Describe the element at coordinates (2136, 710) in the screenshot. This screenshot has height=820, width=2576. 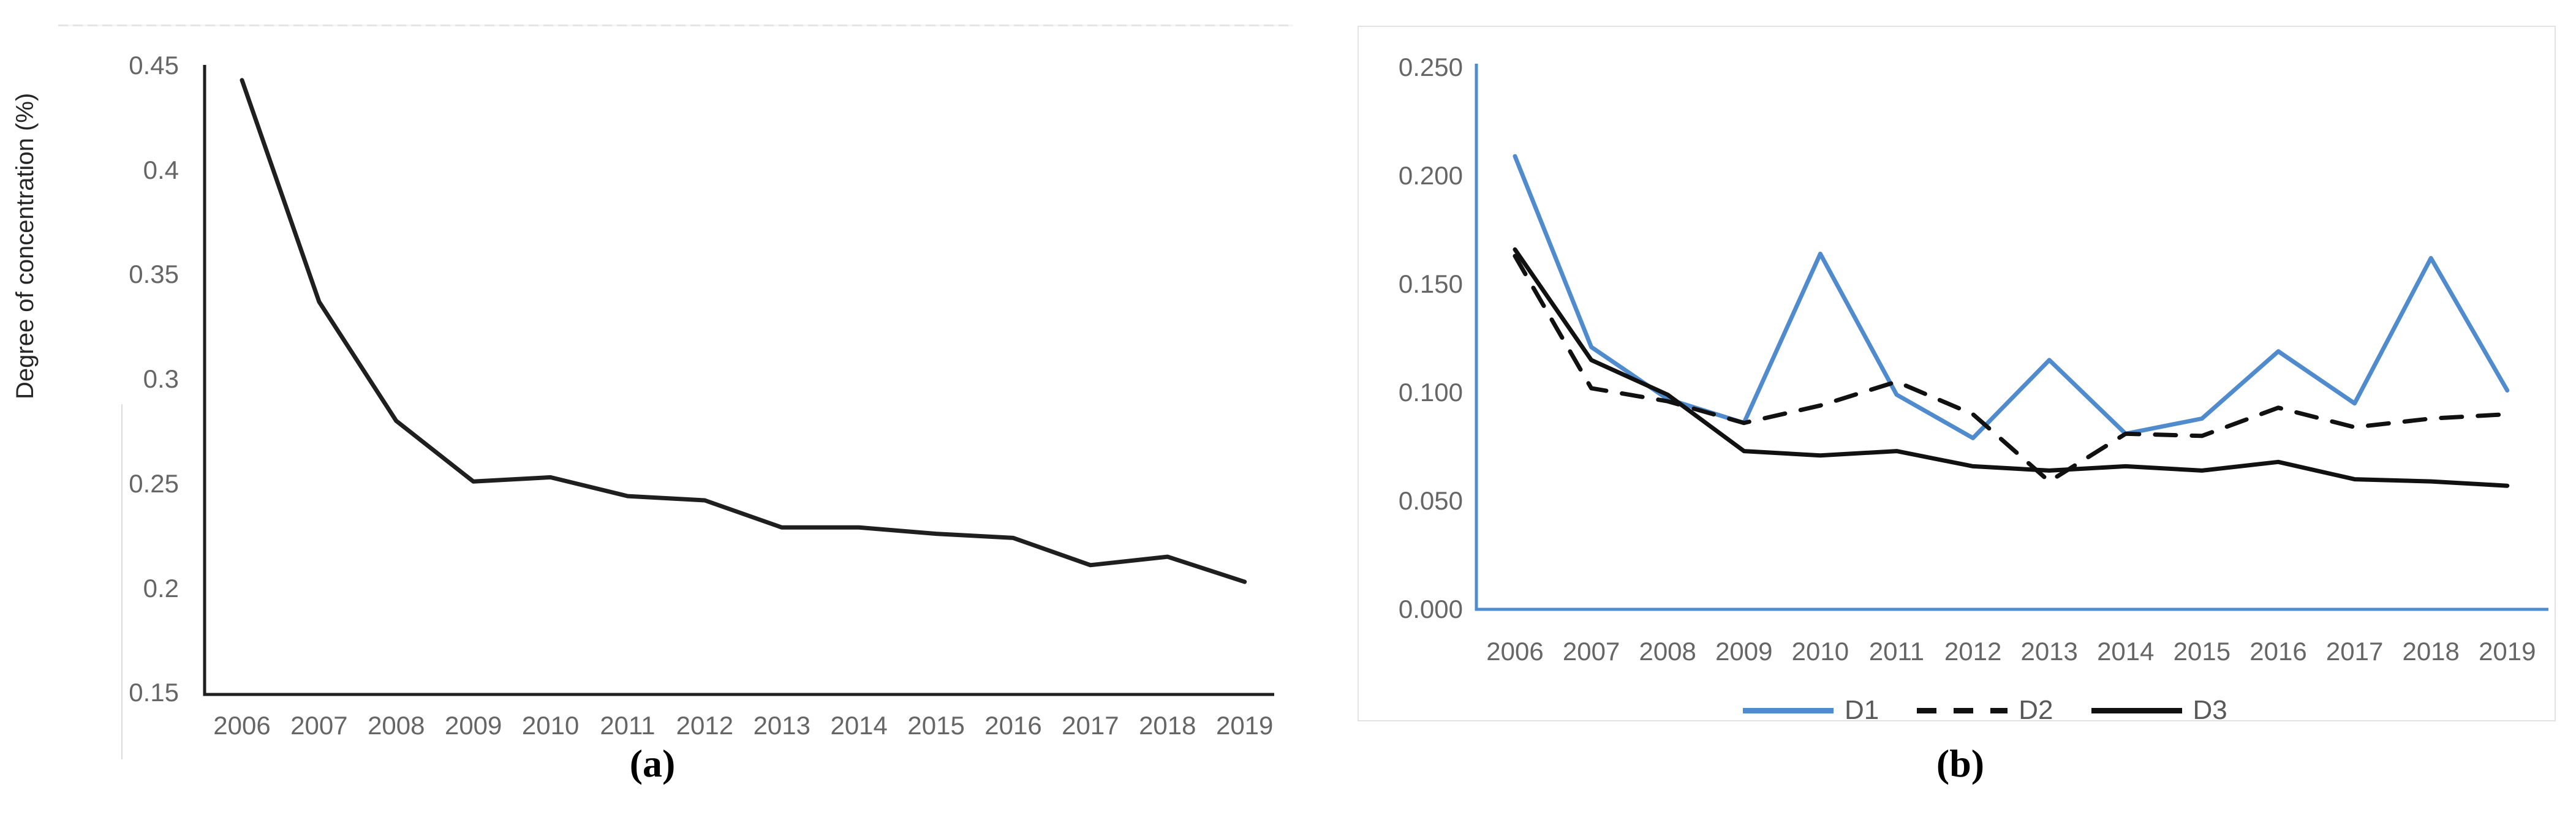
I see `legend-line-d3-icon` at that location.